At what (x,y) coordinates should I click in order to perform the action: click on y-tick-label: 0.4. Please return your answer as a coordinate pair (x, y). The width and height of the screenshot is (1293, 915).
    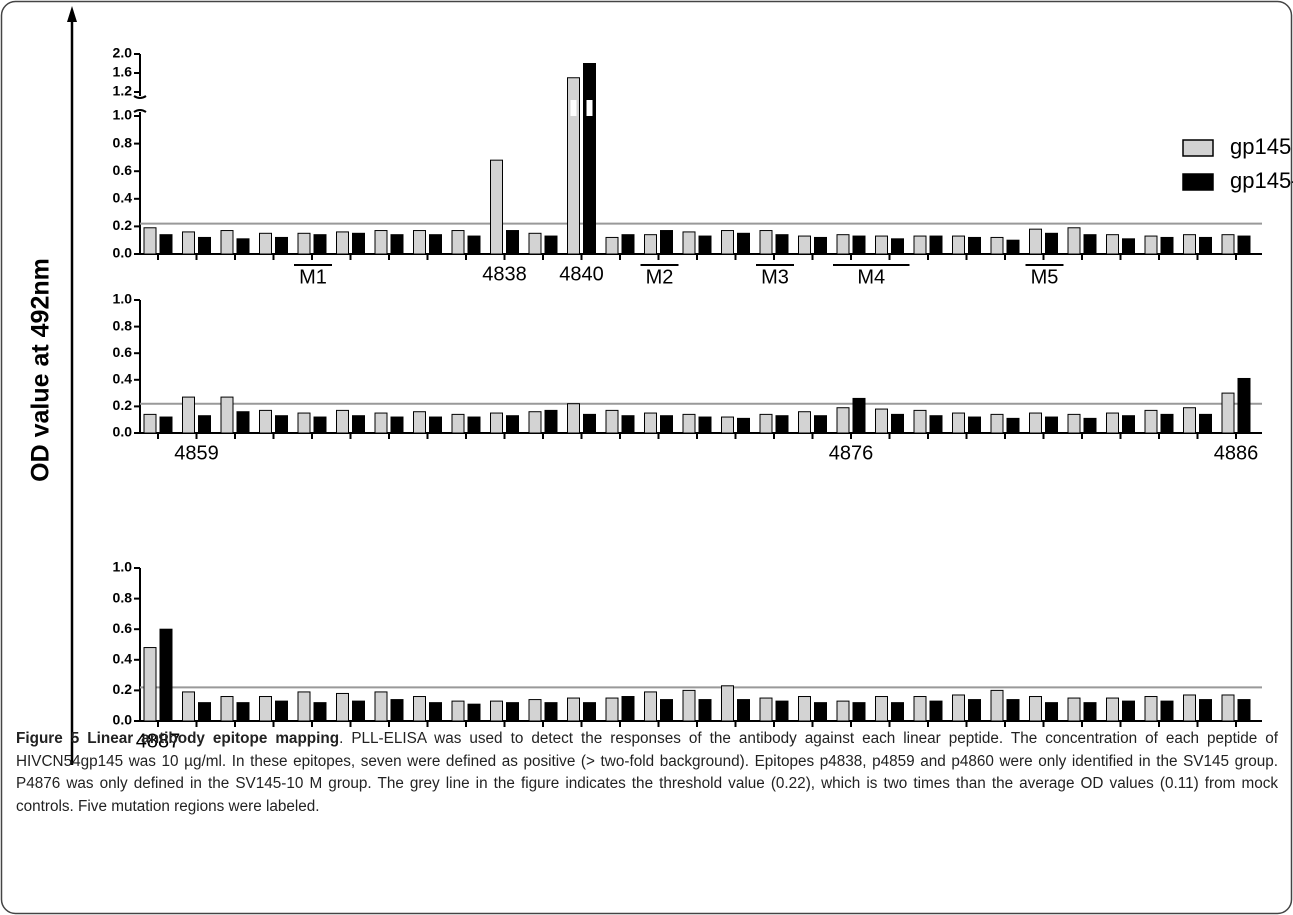
    Looking at the image, I should click on (123, 379).